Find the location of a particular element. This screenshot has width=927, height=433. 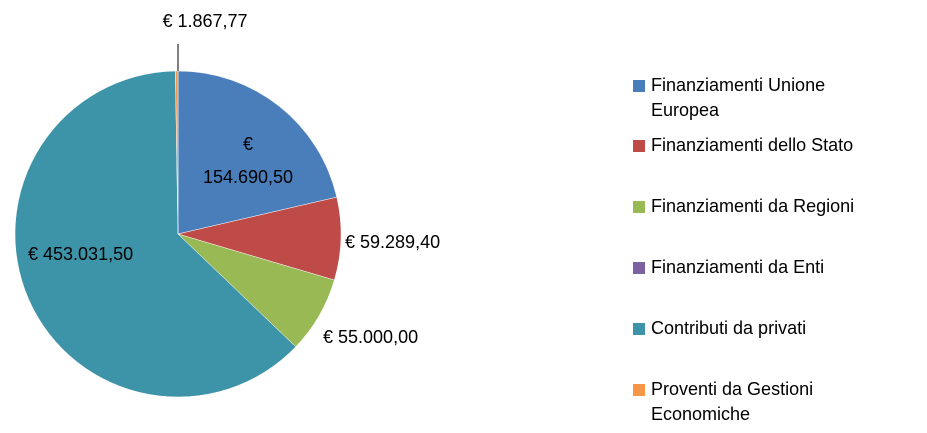

data-label: € 453.031,50 is located at coordinates (80, 254).